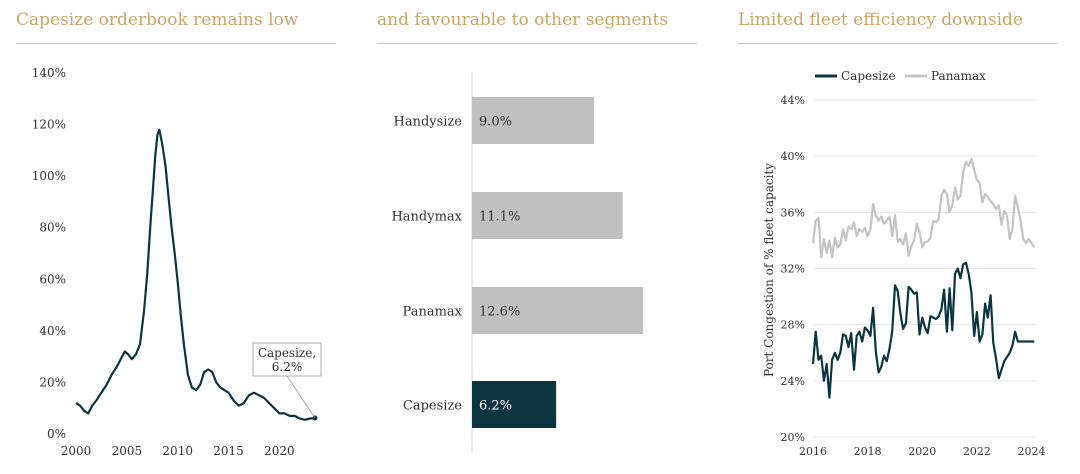 This screenshot has width=1080, height=474. Describe the element at coordinates (428, 122) in the screenshot. I see `category-label: Handysize` at that location.